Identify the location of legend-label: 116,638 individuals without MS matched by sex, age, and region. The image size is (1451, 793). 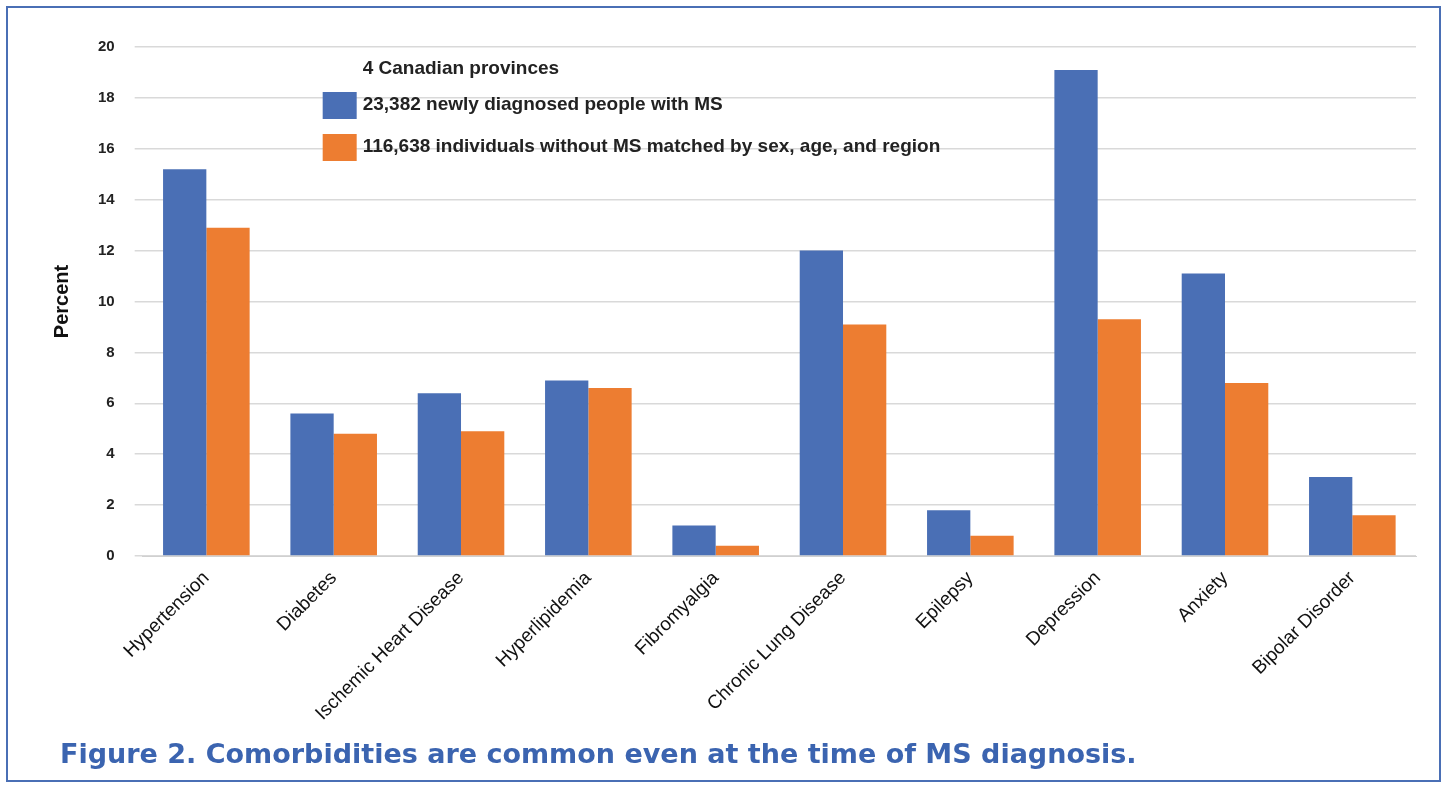
(651, 146).